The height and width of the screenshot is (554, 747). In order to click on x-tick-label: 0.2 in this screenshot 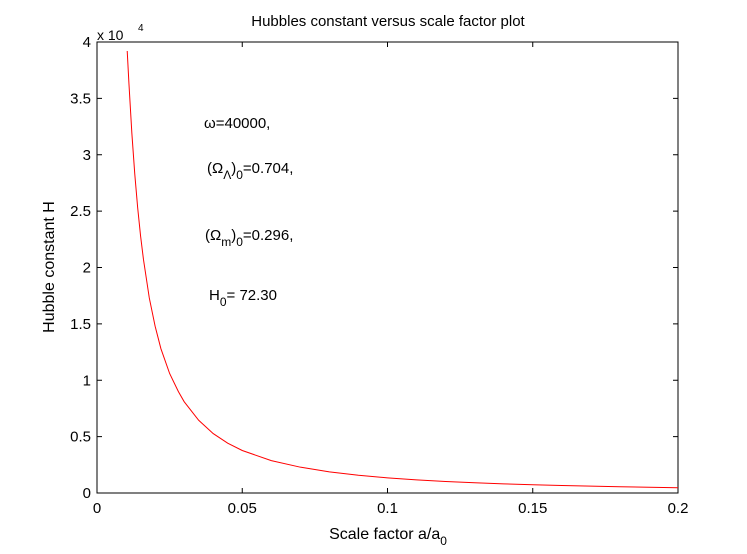, I will do `click(678, 508)`.